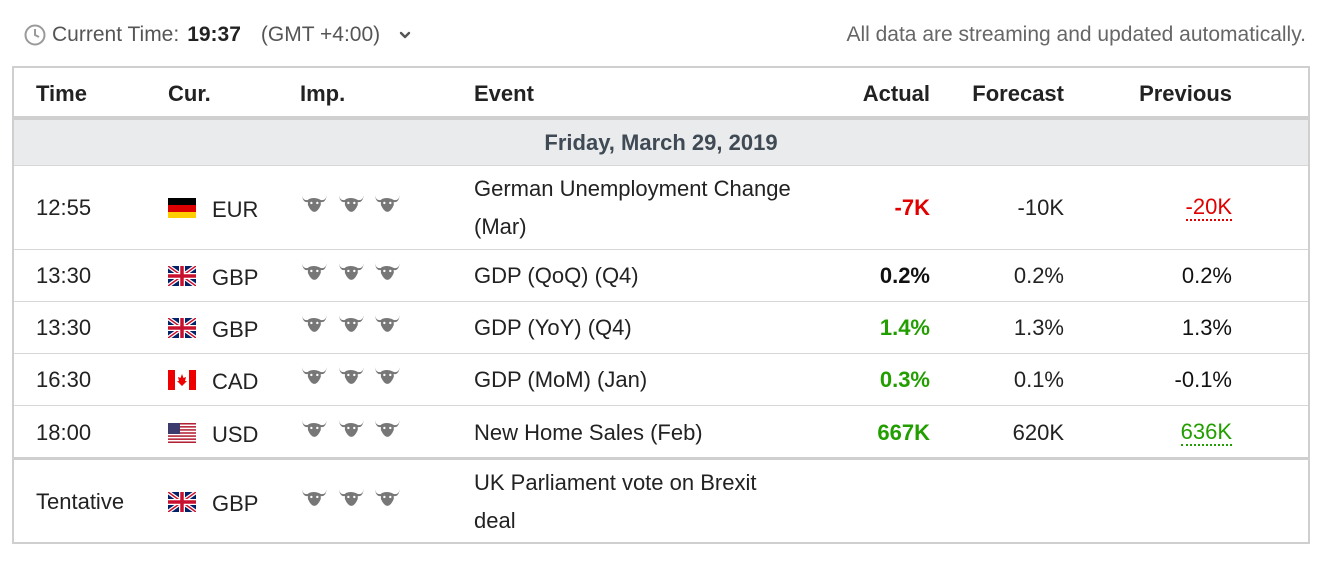  What do you see at coordinates (904, 275) in the screenshot?
I see `actual-value: 0.2%` at bounding box center [904, 275].